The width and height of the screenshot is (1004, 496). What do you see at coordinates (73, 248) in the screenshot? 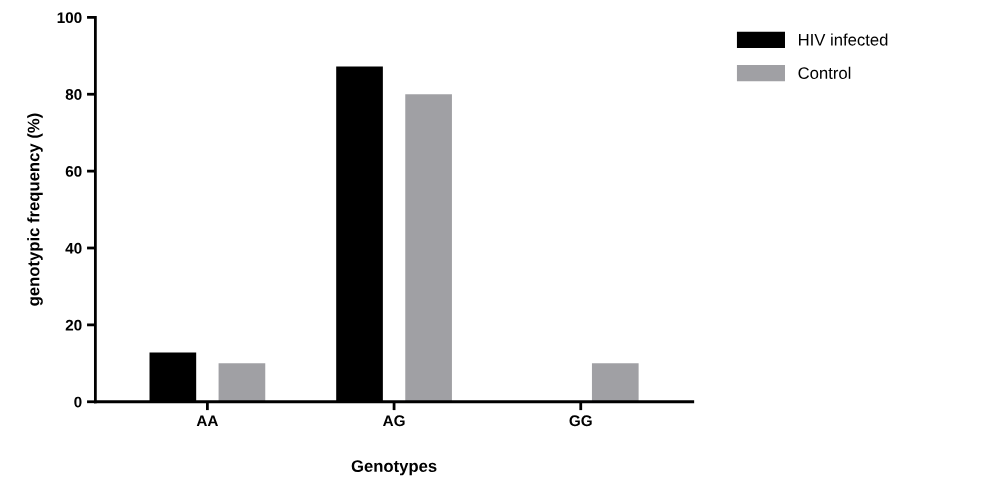
I see `y-tick-label: 40` at bounding box center [73, 248].